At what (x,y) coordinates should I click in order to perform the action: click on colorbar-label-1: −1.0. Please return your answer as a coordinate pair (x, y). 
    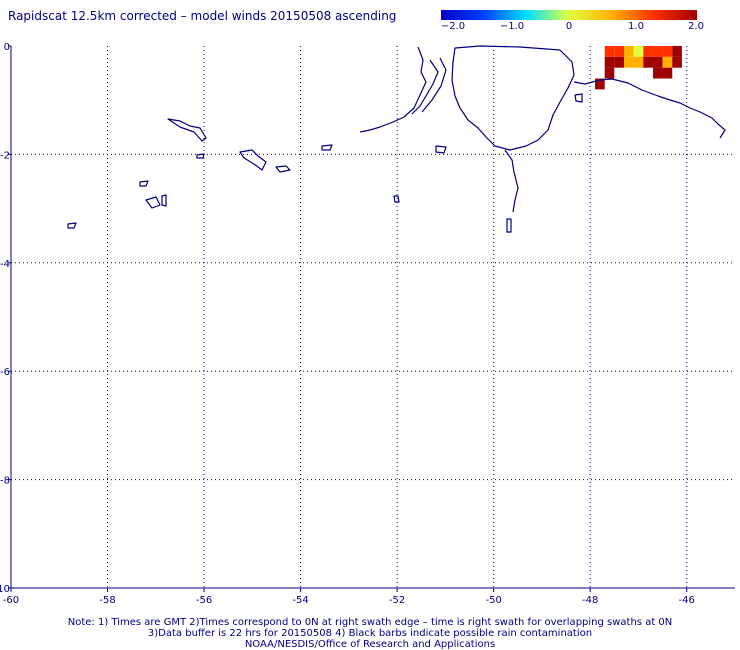
    Looking at the image, I should click on (512, 26).